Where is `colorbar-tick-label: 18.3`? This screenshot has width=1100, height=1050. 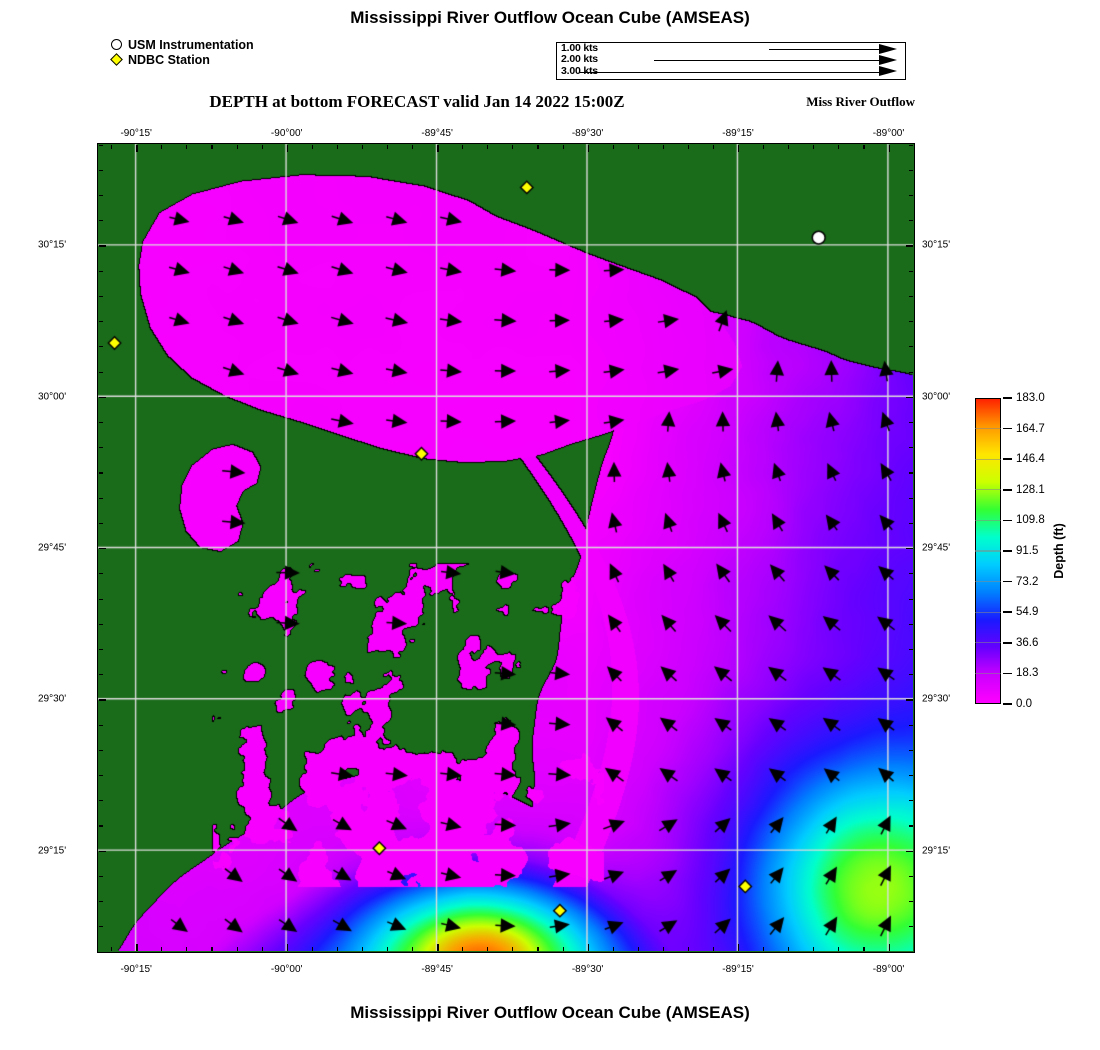 colorbar-tick-label: 18.3 is located at coordinates (1027, 673).